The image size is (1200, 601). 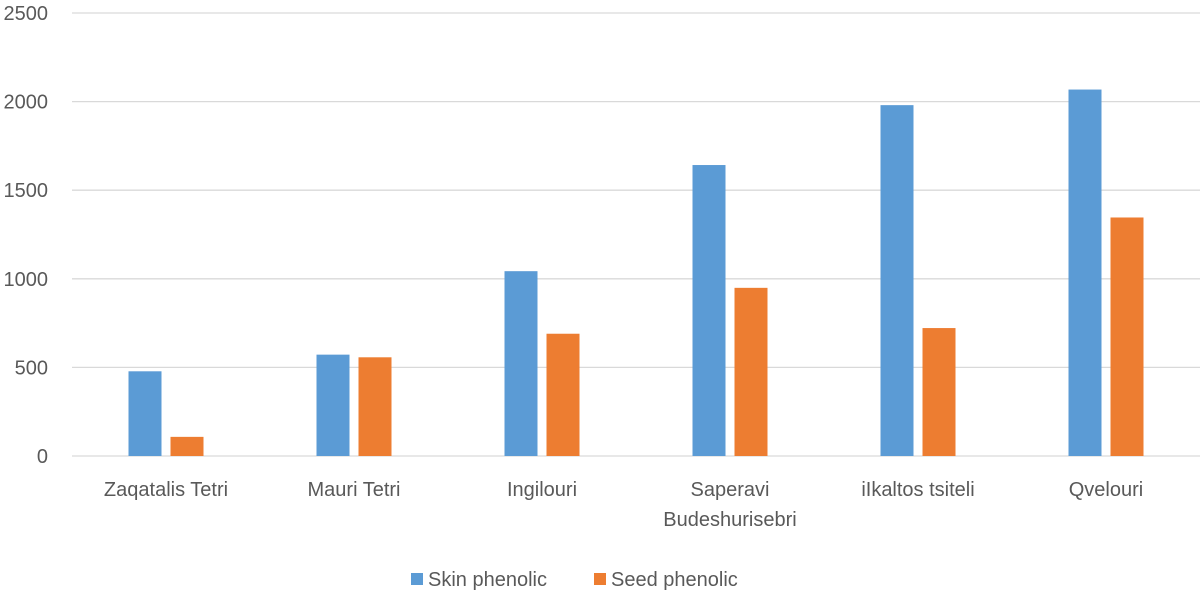 What do you see at coordinates (674, 580) in the screenshot?
I see `legend-label: Seed phenolic` at bounding box center [674, 580].